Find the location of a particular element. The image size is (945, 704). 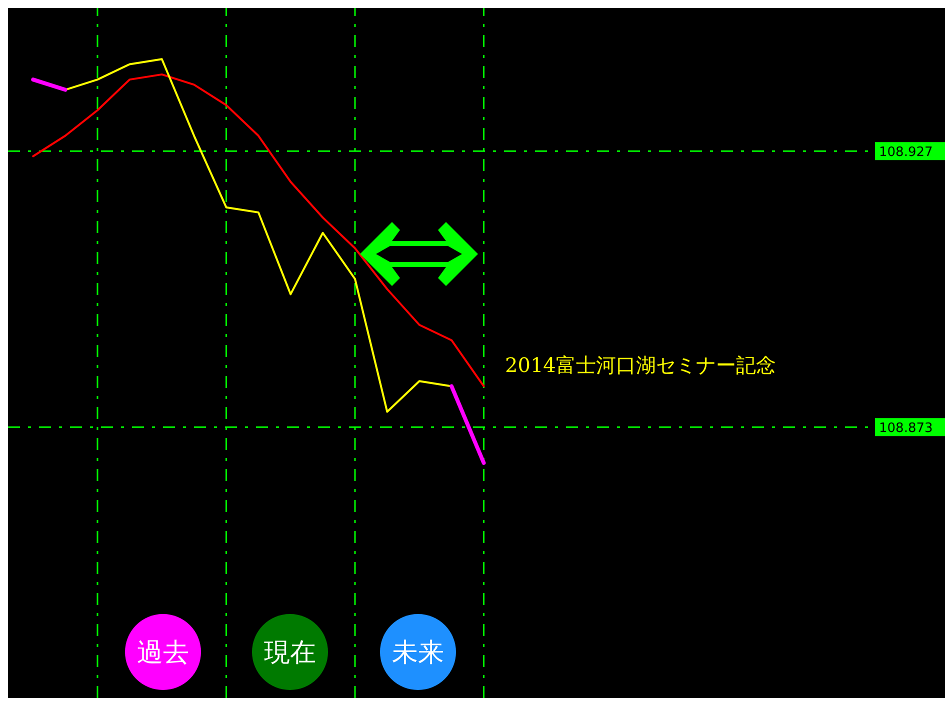

circle-badge: 過去 is located at coordinates (163, 652).